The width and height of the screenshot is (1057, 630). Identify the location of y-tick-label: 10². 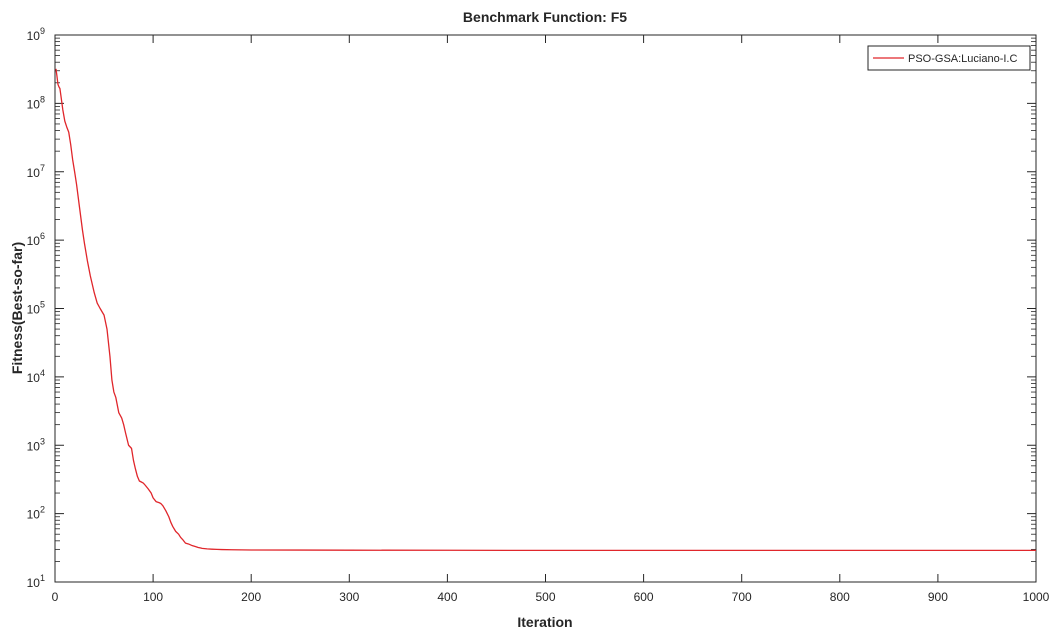
(36, 513).